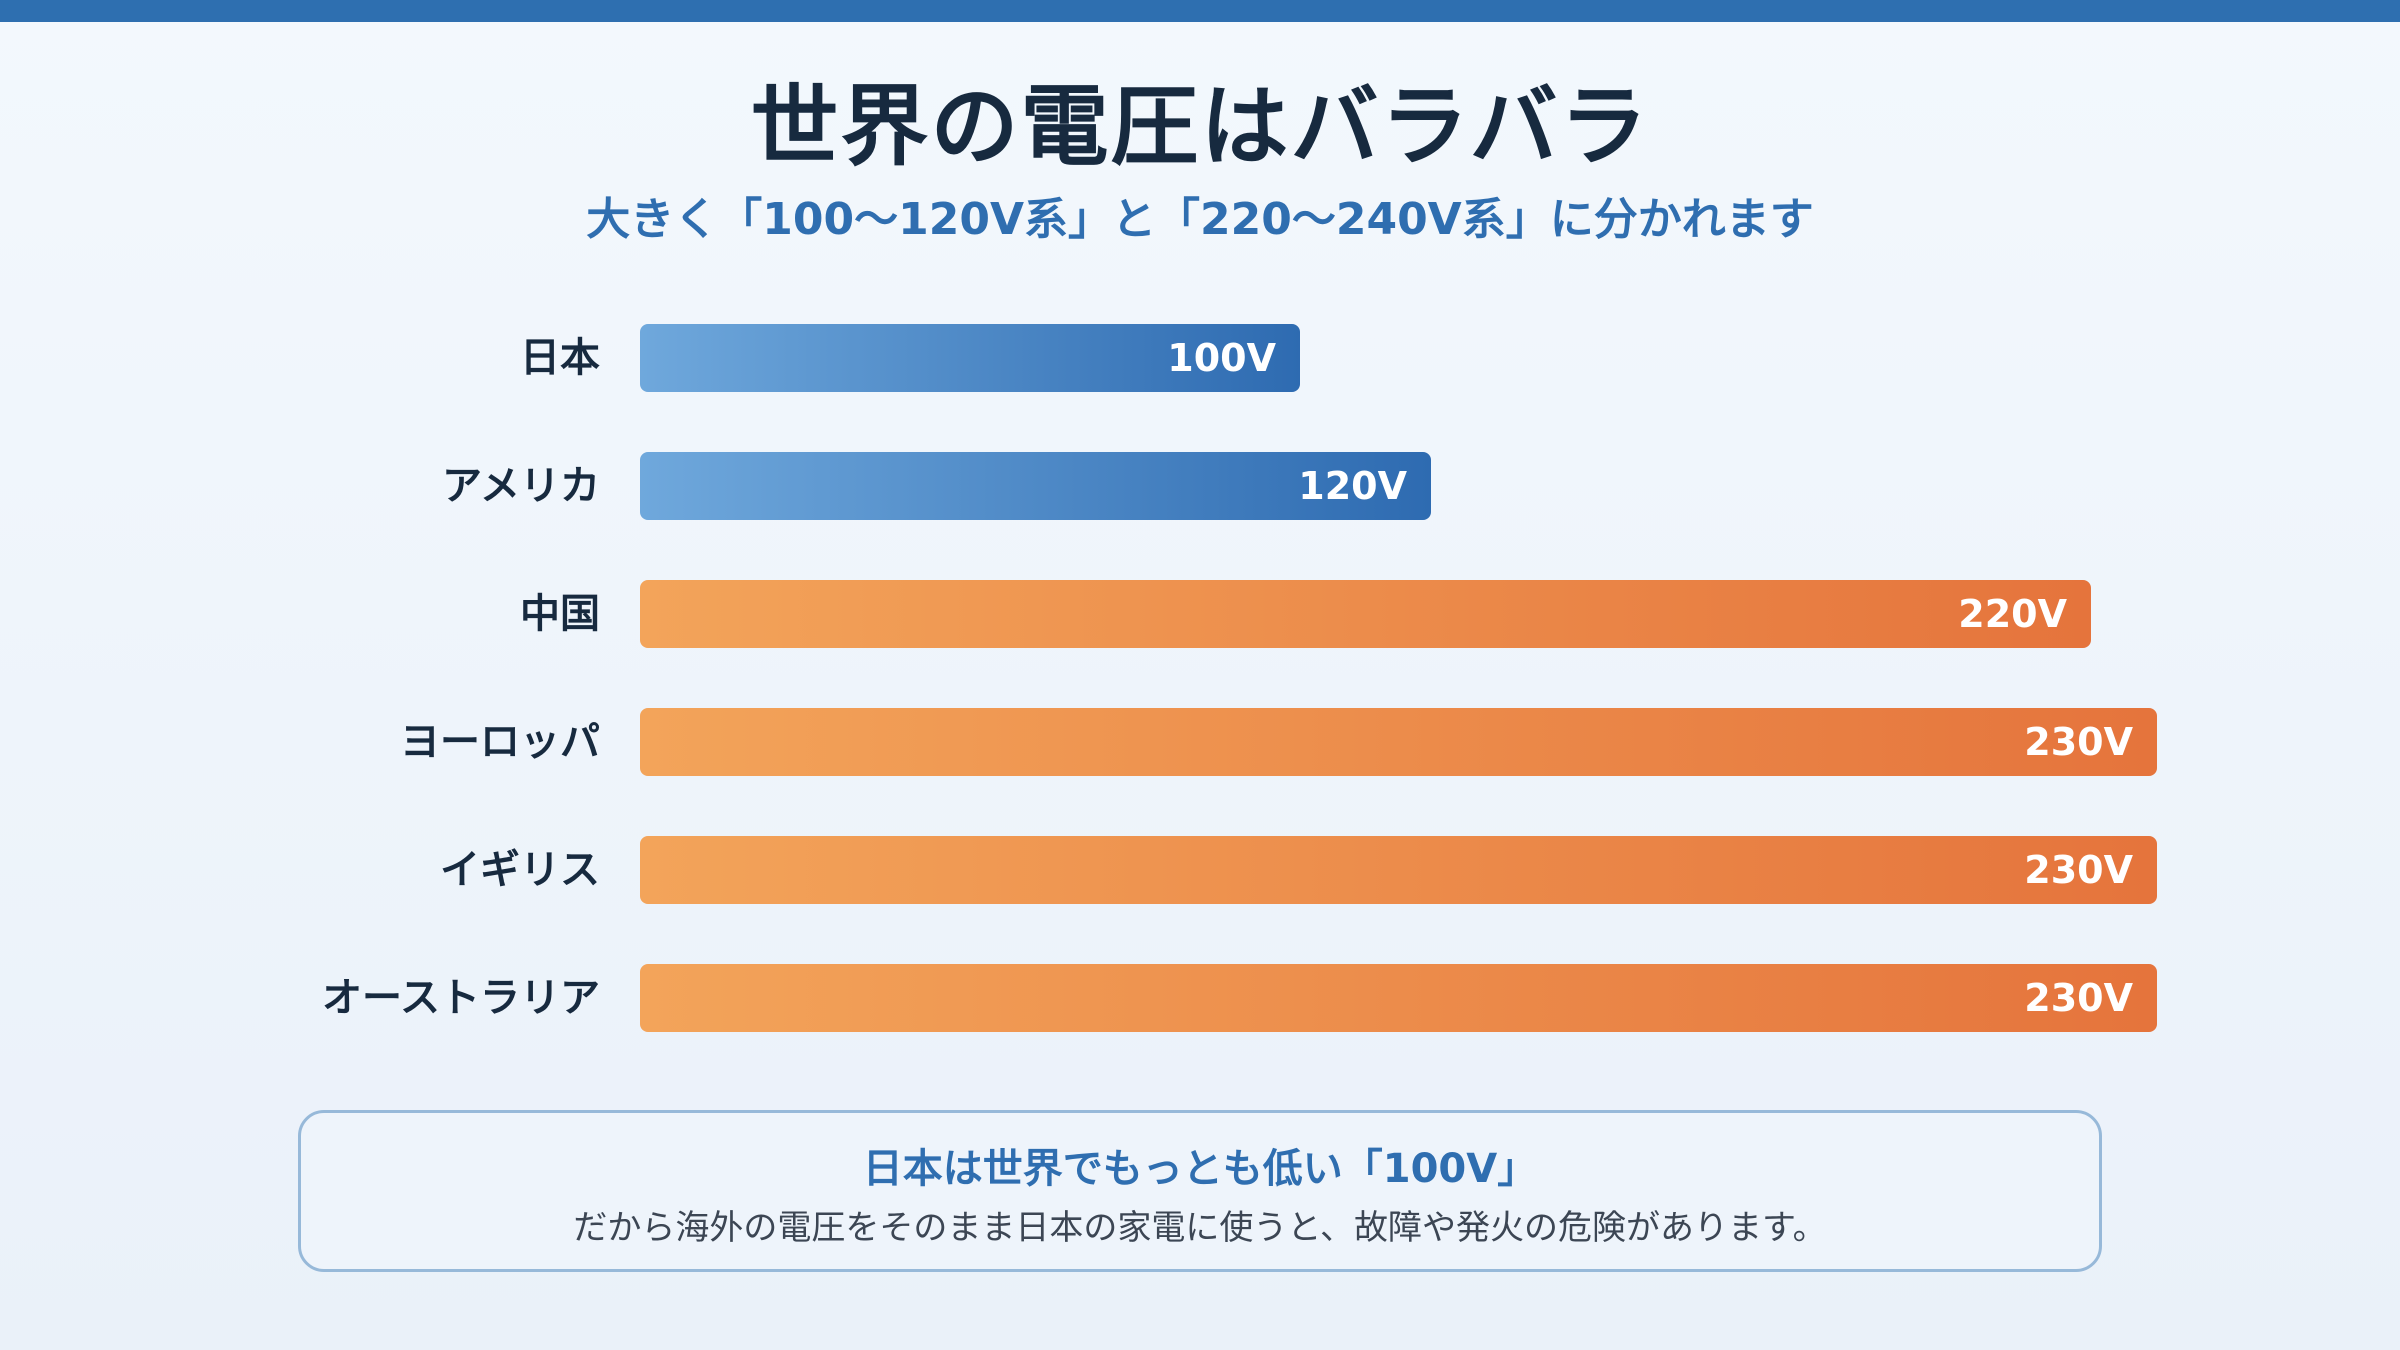  Describe the element at coordinates (1352, 486) in the screenshot. I see `bar-value-label: 120V` at that location.